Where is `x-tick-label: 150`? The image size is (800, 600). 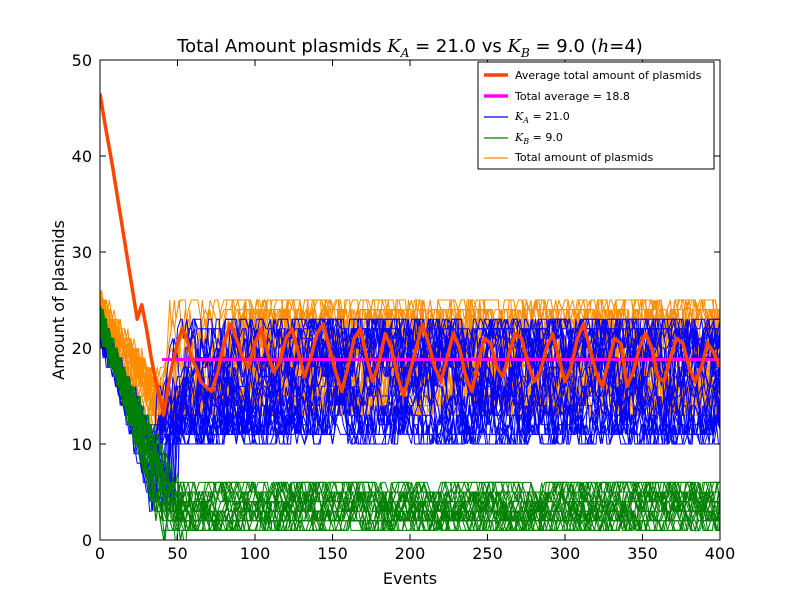
x-tick-label: 150 is located at coordinates (332, 553).